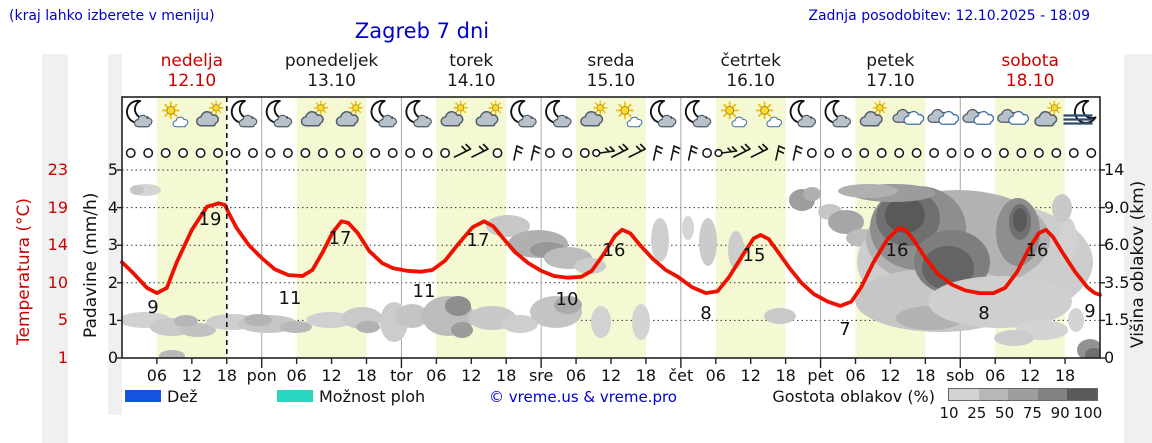 The image size is (1152, 443). I want to click on day-name: sreda, so click(611, 61).